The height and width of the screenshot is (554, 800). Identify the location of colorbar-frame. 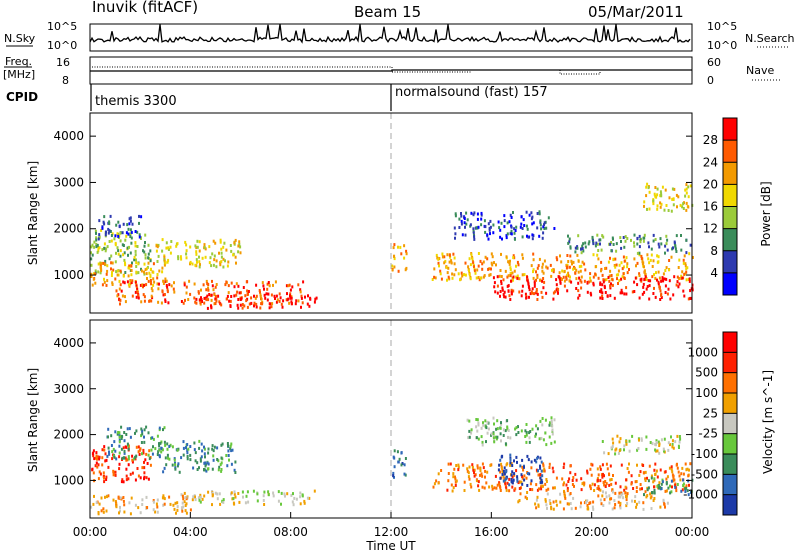
(730, 423).